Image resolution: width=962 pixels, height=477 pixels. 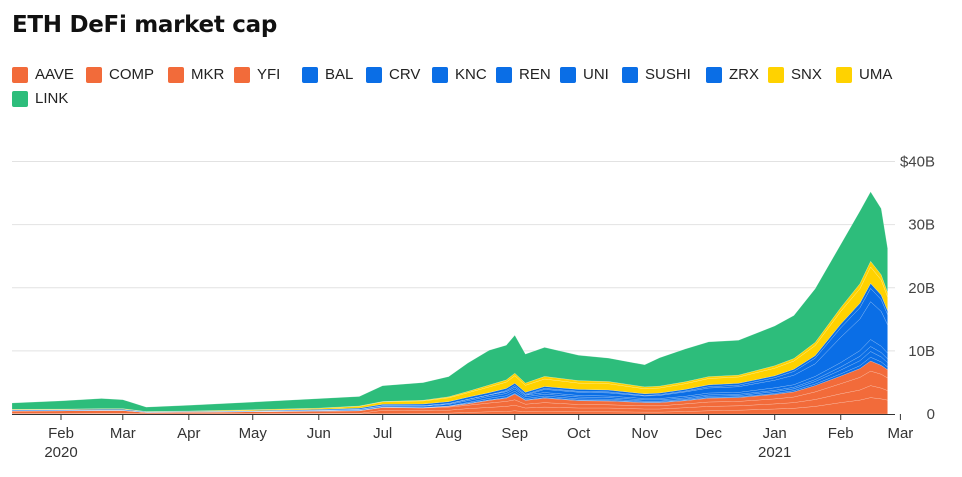 I want to click on x-tick-label: May, so click(x=253, y=433).